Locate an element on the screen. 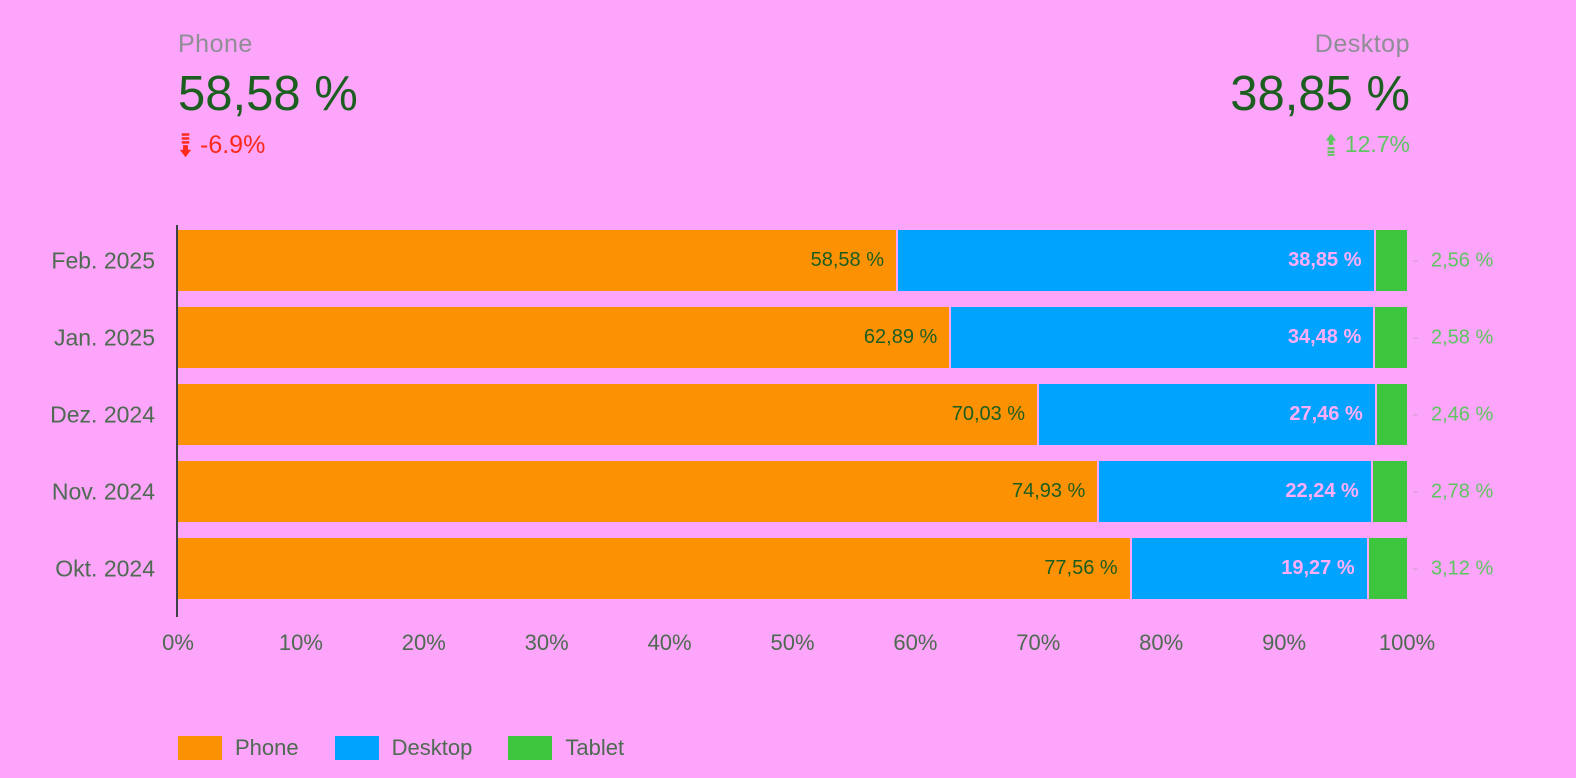 This screenshot has height=778, width=1576. category-label: Feb. 2025 is located at coordinates (103, 260).